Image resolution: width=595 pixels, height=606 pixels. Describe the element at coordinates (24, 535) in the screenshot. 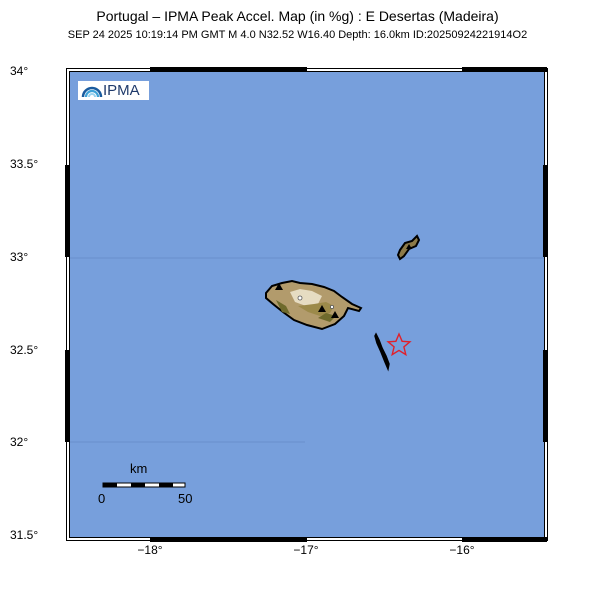

I see `lat-label-31-5: 31.5°` at that location.